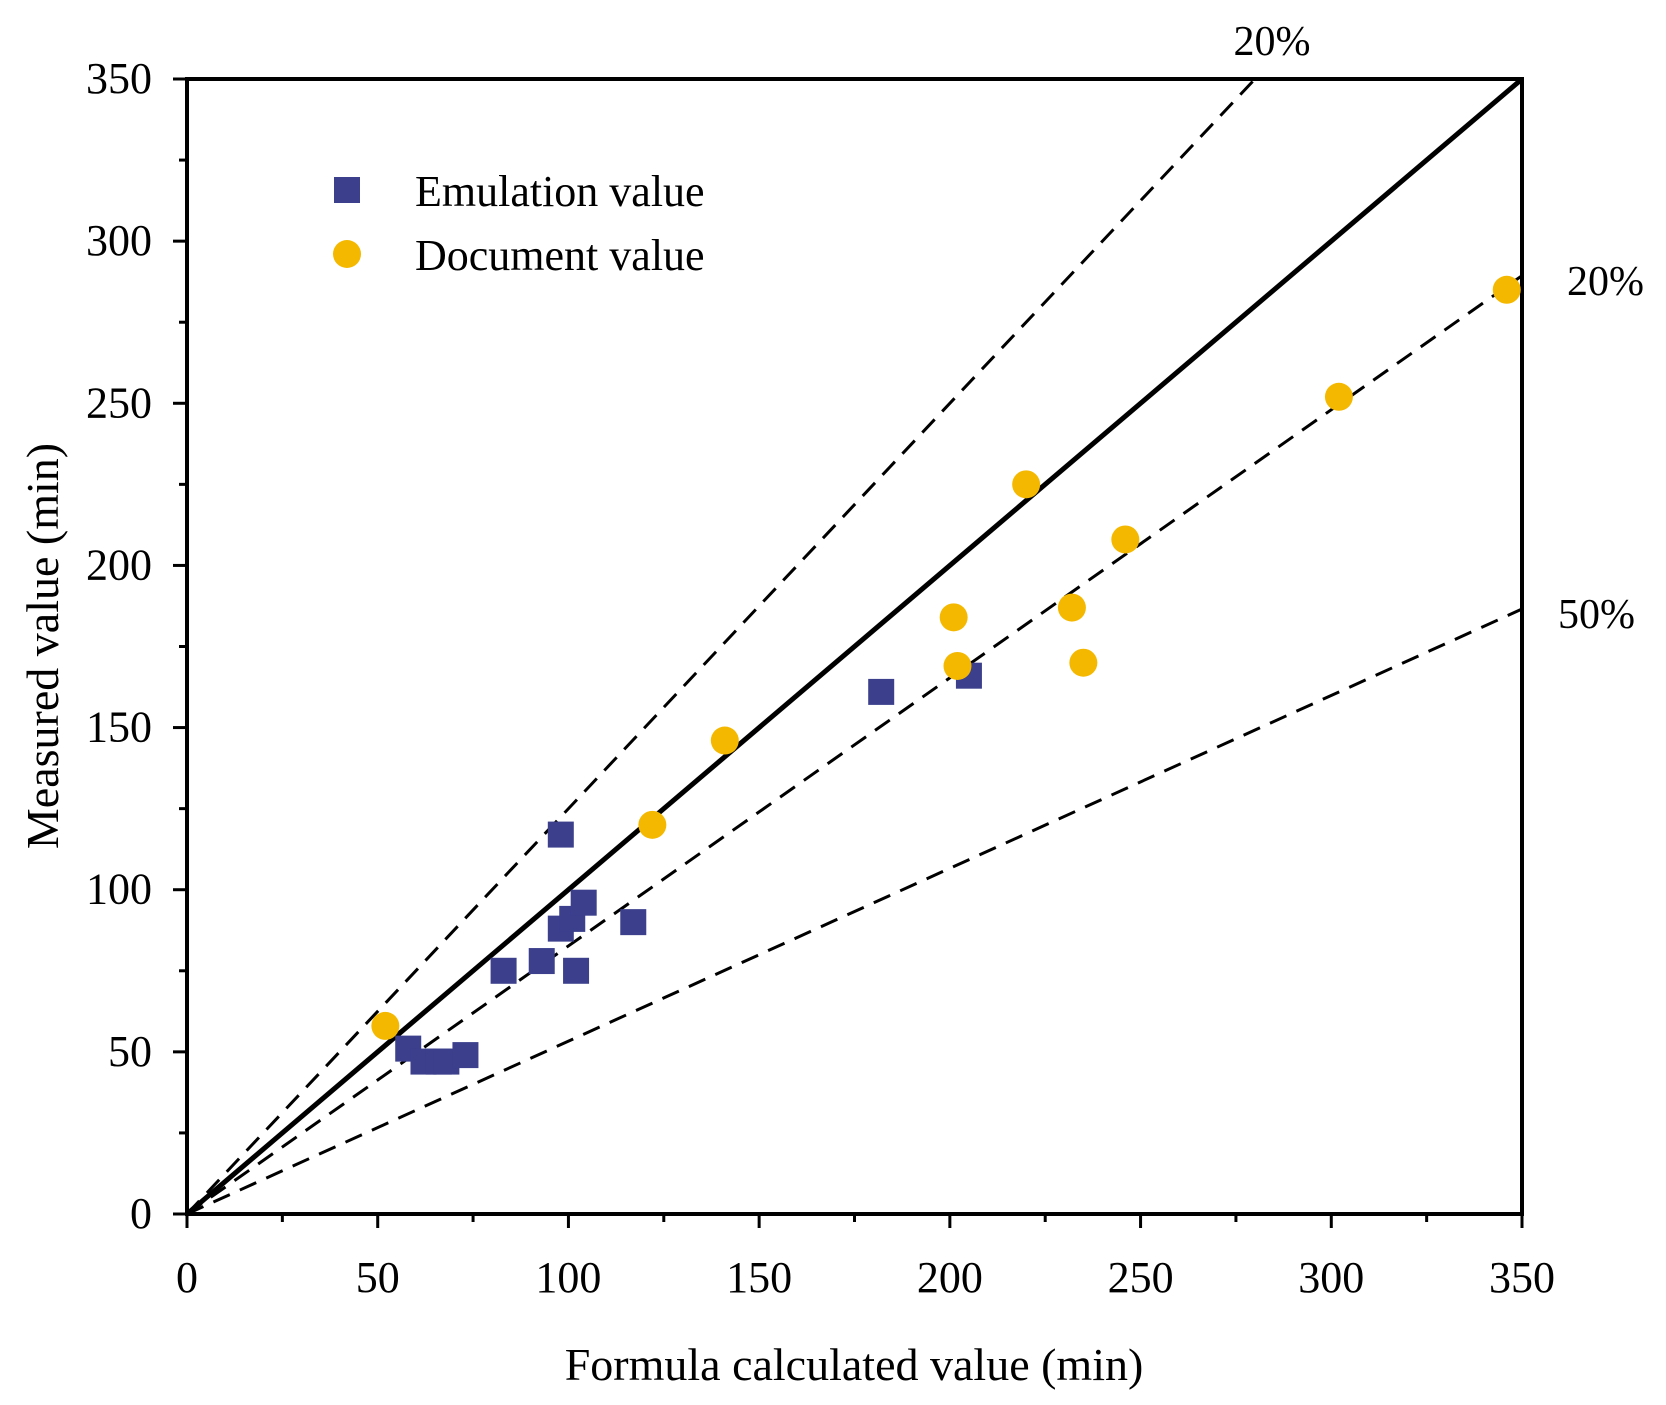  What do you see at coordinates (1272, 42) in the screenshot?
I see `reference-line-label-2: 20%` at bounding box center [1272, 42].